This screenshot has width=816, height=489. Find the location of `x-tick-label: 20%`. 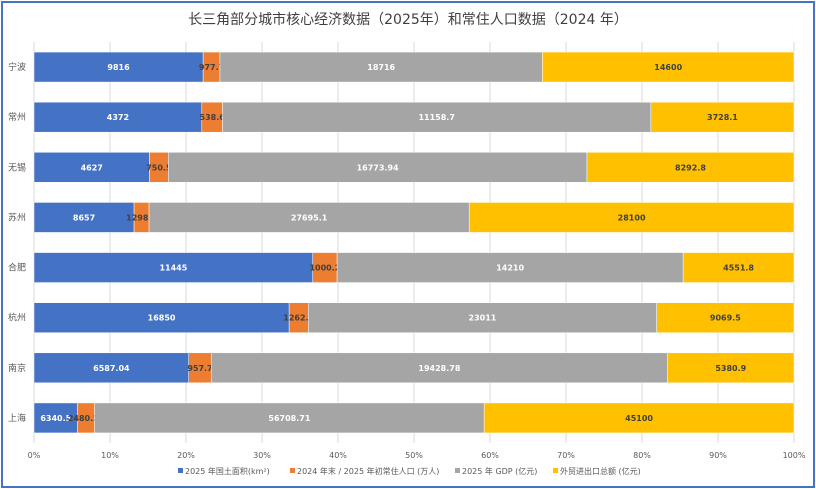

x-tick-label: 20% is located at coordinates (186, 455).